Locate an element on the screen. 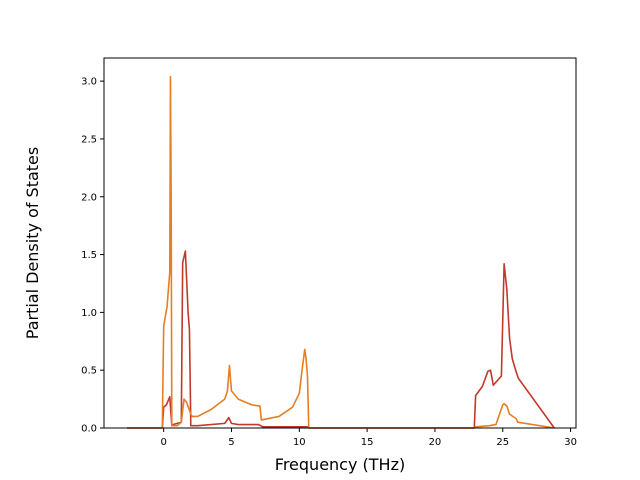  y-tick-label: 1.5 is located at coordinates (89, 255).